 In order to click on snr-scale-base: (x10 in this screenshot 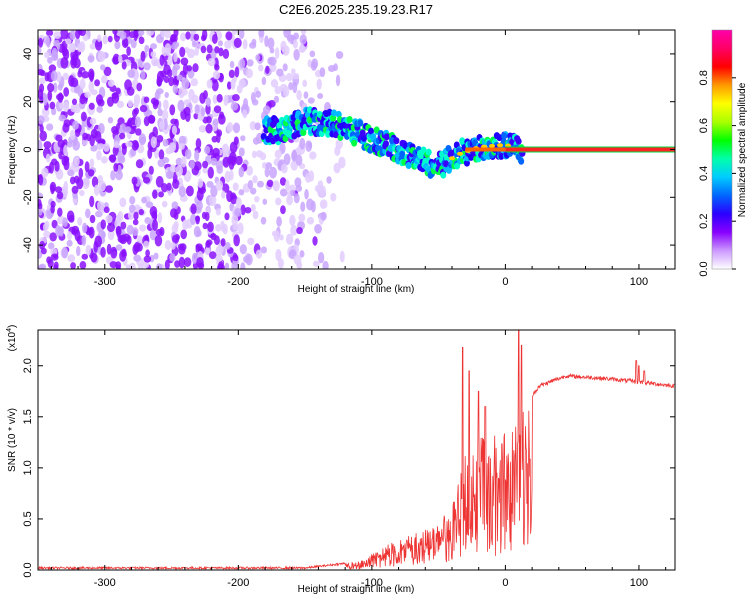, I will do `click(12, 341)`.